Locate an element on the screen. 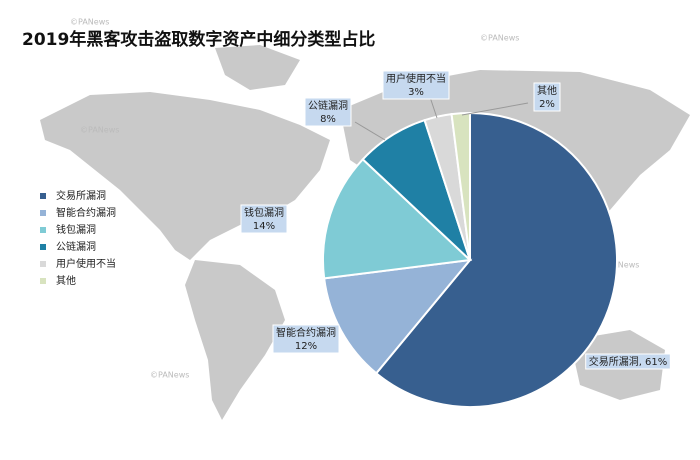 Image resolution: width=700 pixels, height=460 pixels. legend-label: 用户使用不当 is located at coordinates (86, 263).